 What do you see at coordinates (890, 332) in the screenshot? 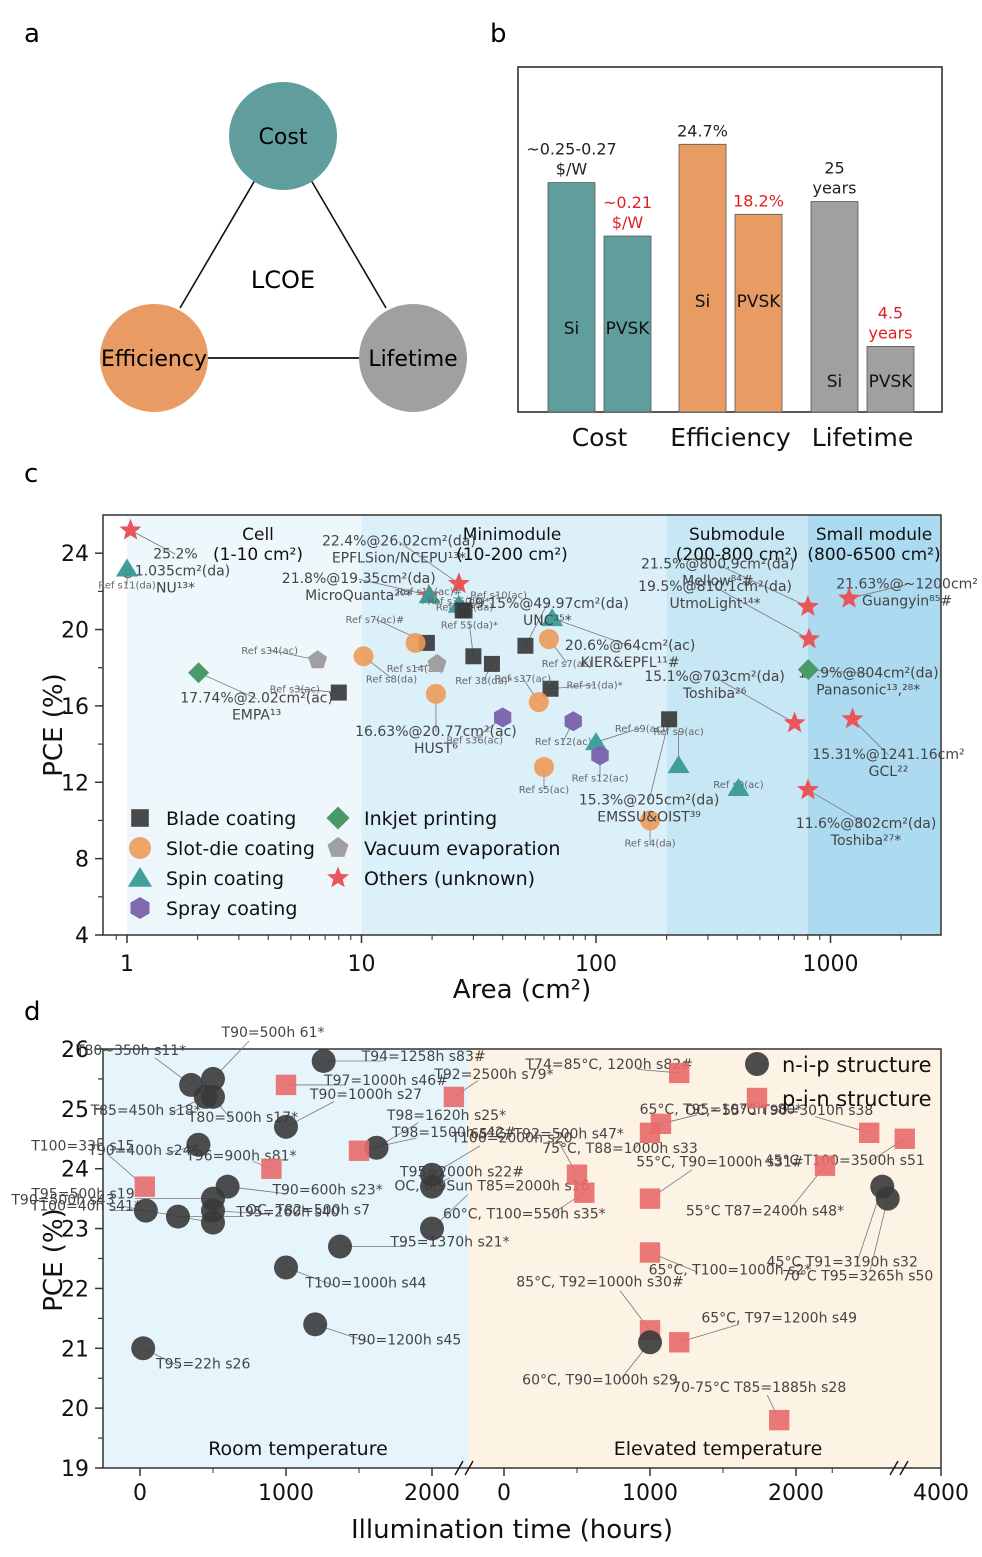
I see `bar-value-label: years` at bounding box center [890, 332].